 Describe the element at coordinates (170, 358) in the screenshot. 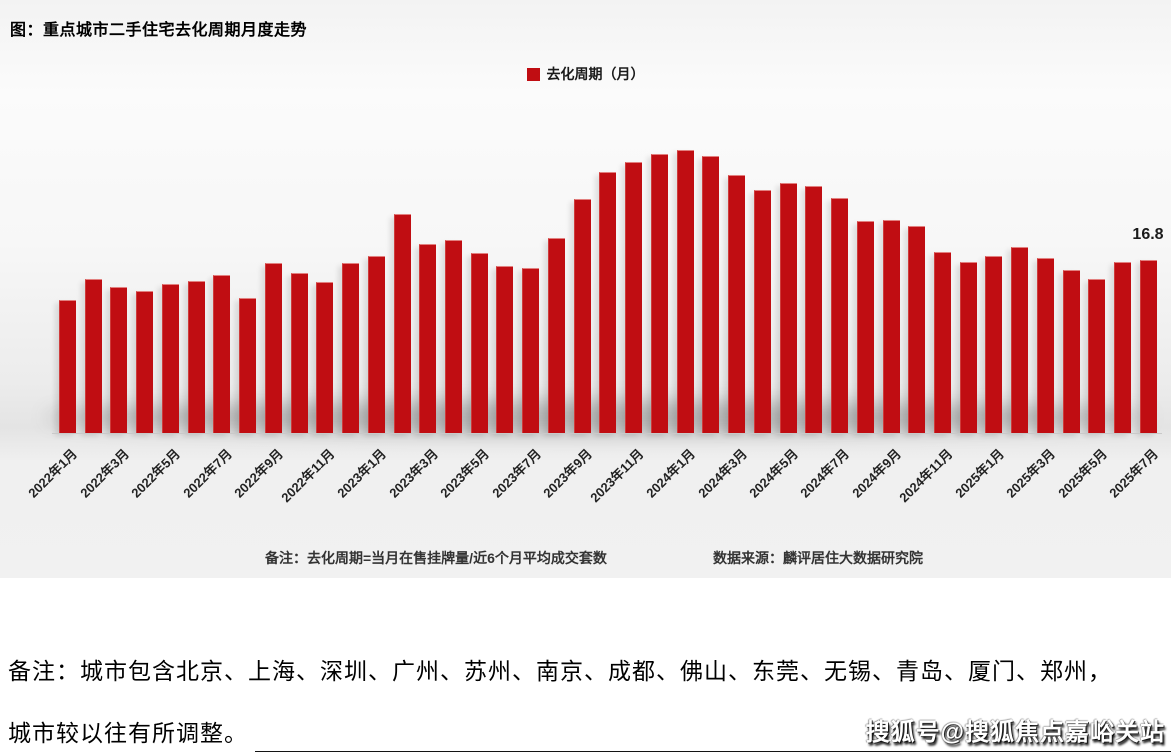

I see `bar-2022年5月` at that location.